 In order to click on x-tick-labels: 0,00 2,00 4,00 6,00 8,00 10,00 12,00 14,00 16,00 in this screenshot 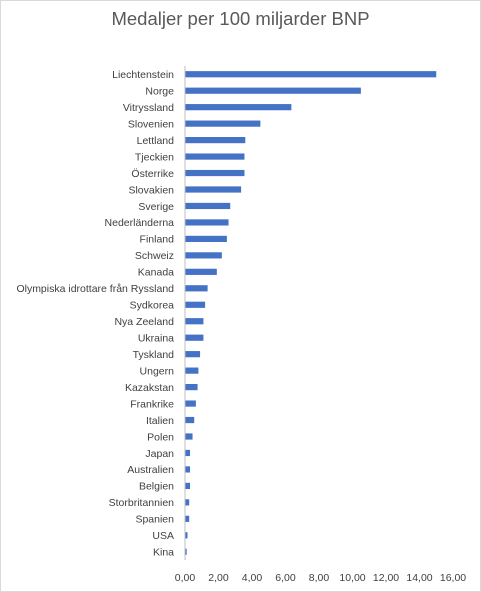, I will do `click(321, 578)`.